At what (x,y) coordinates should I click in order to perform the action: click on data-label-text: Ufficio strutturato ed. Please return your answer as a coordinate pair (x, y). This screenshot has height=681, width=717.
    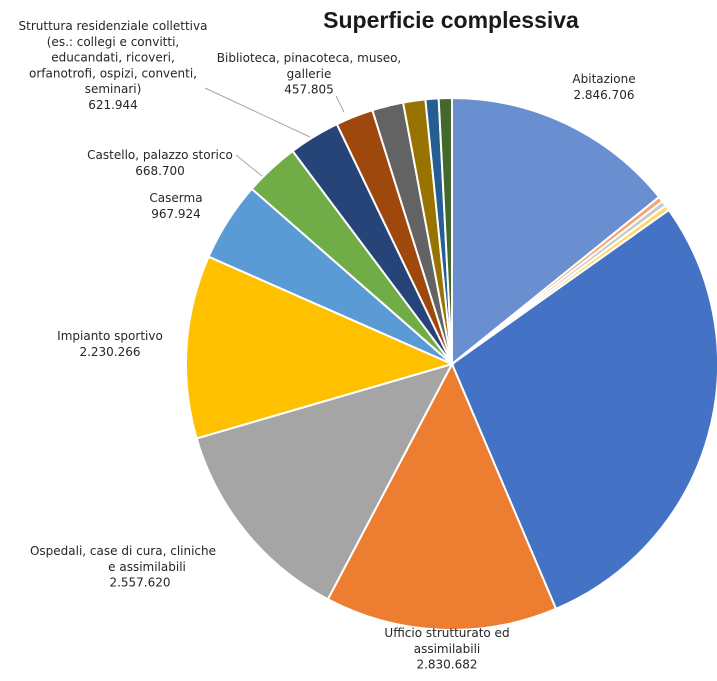
    Looking at the image, I should click on (446, 633).